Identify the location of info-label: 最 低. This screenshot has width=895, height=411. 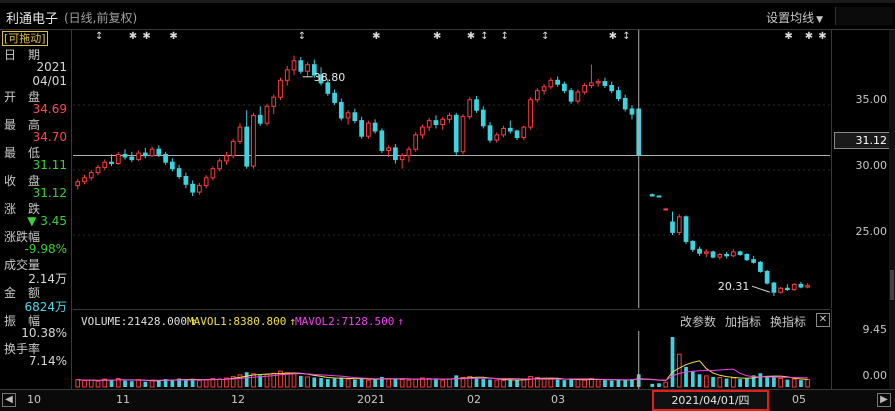
(22, 153).